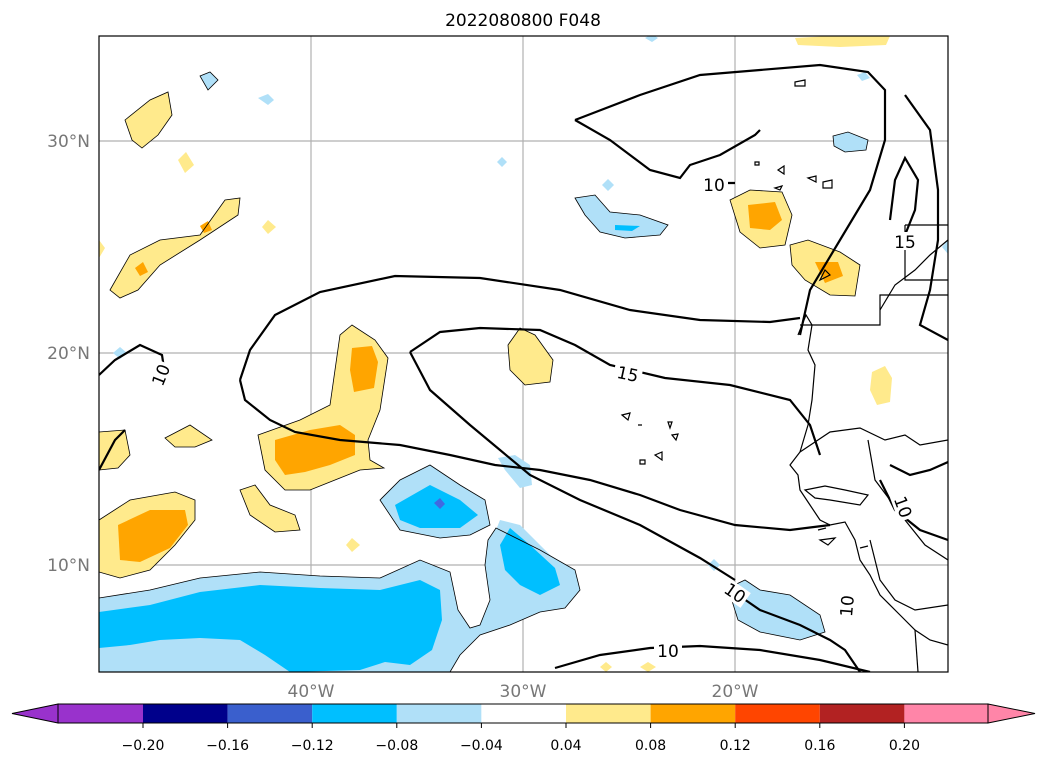  What do you see at coordinates (735, 746) in the screenshot?
I see `colorbar-tick-label: 0.12` at bounding box center [735, 746].